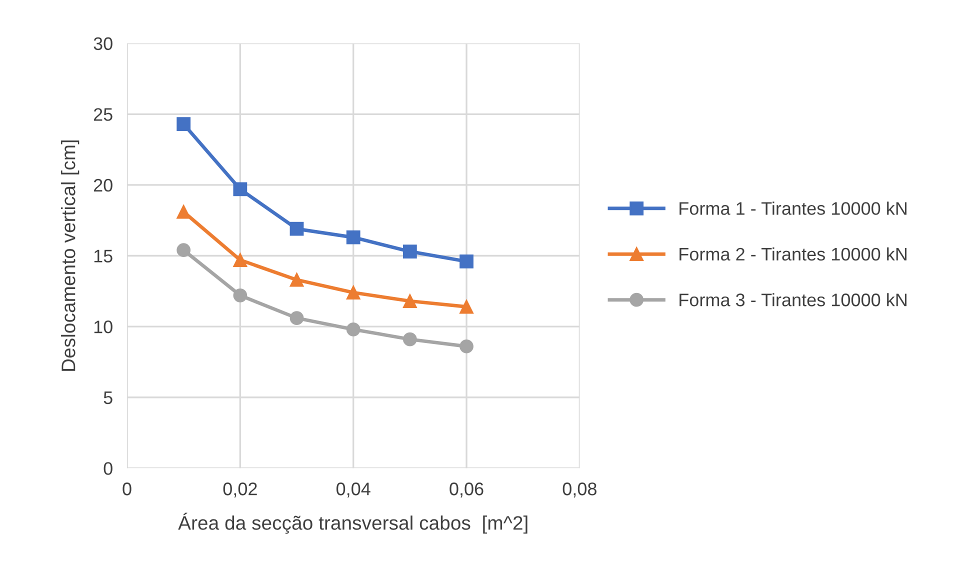  Describe the element at coordinates (70, 255) in the screenshot. I see `y-axis-title: Deslocamento vertical [cm]` at that location.